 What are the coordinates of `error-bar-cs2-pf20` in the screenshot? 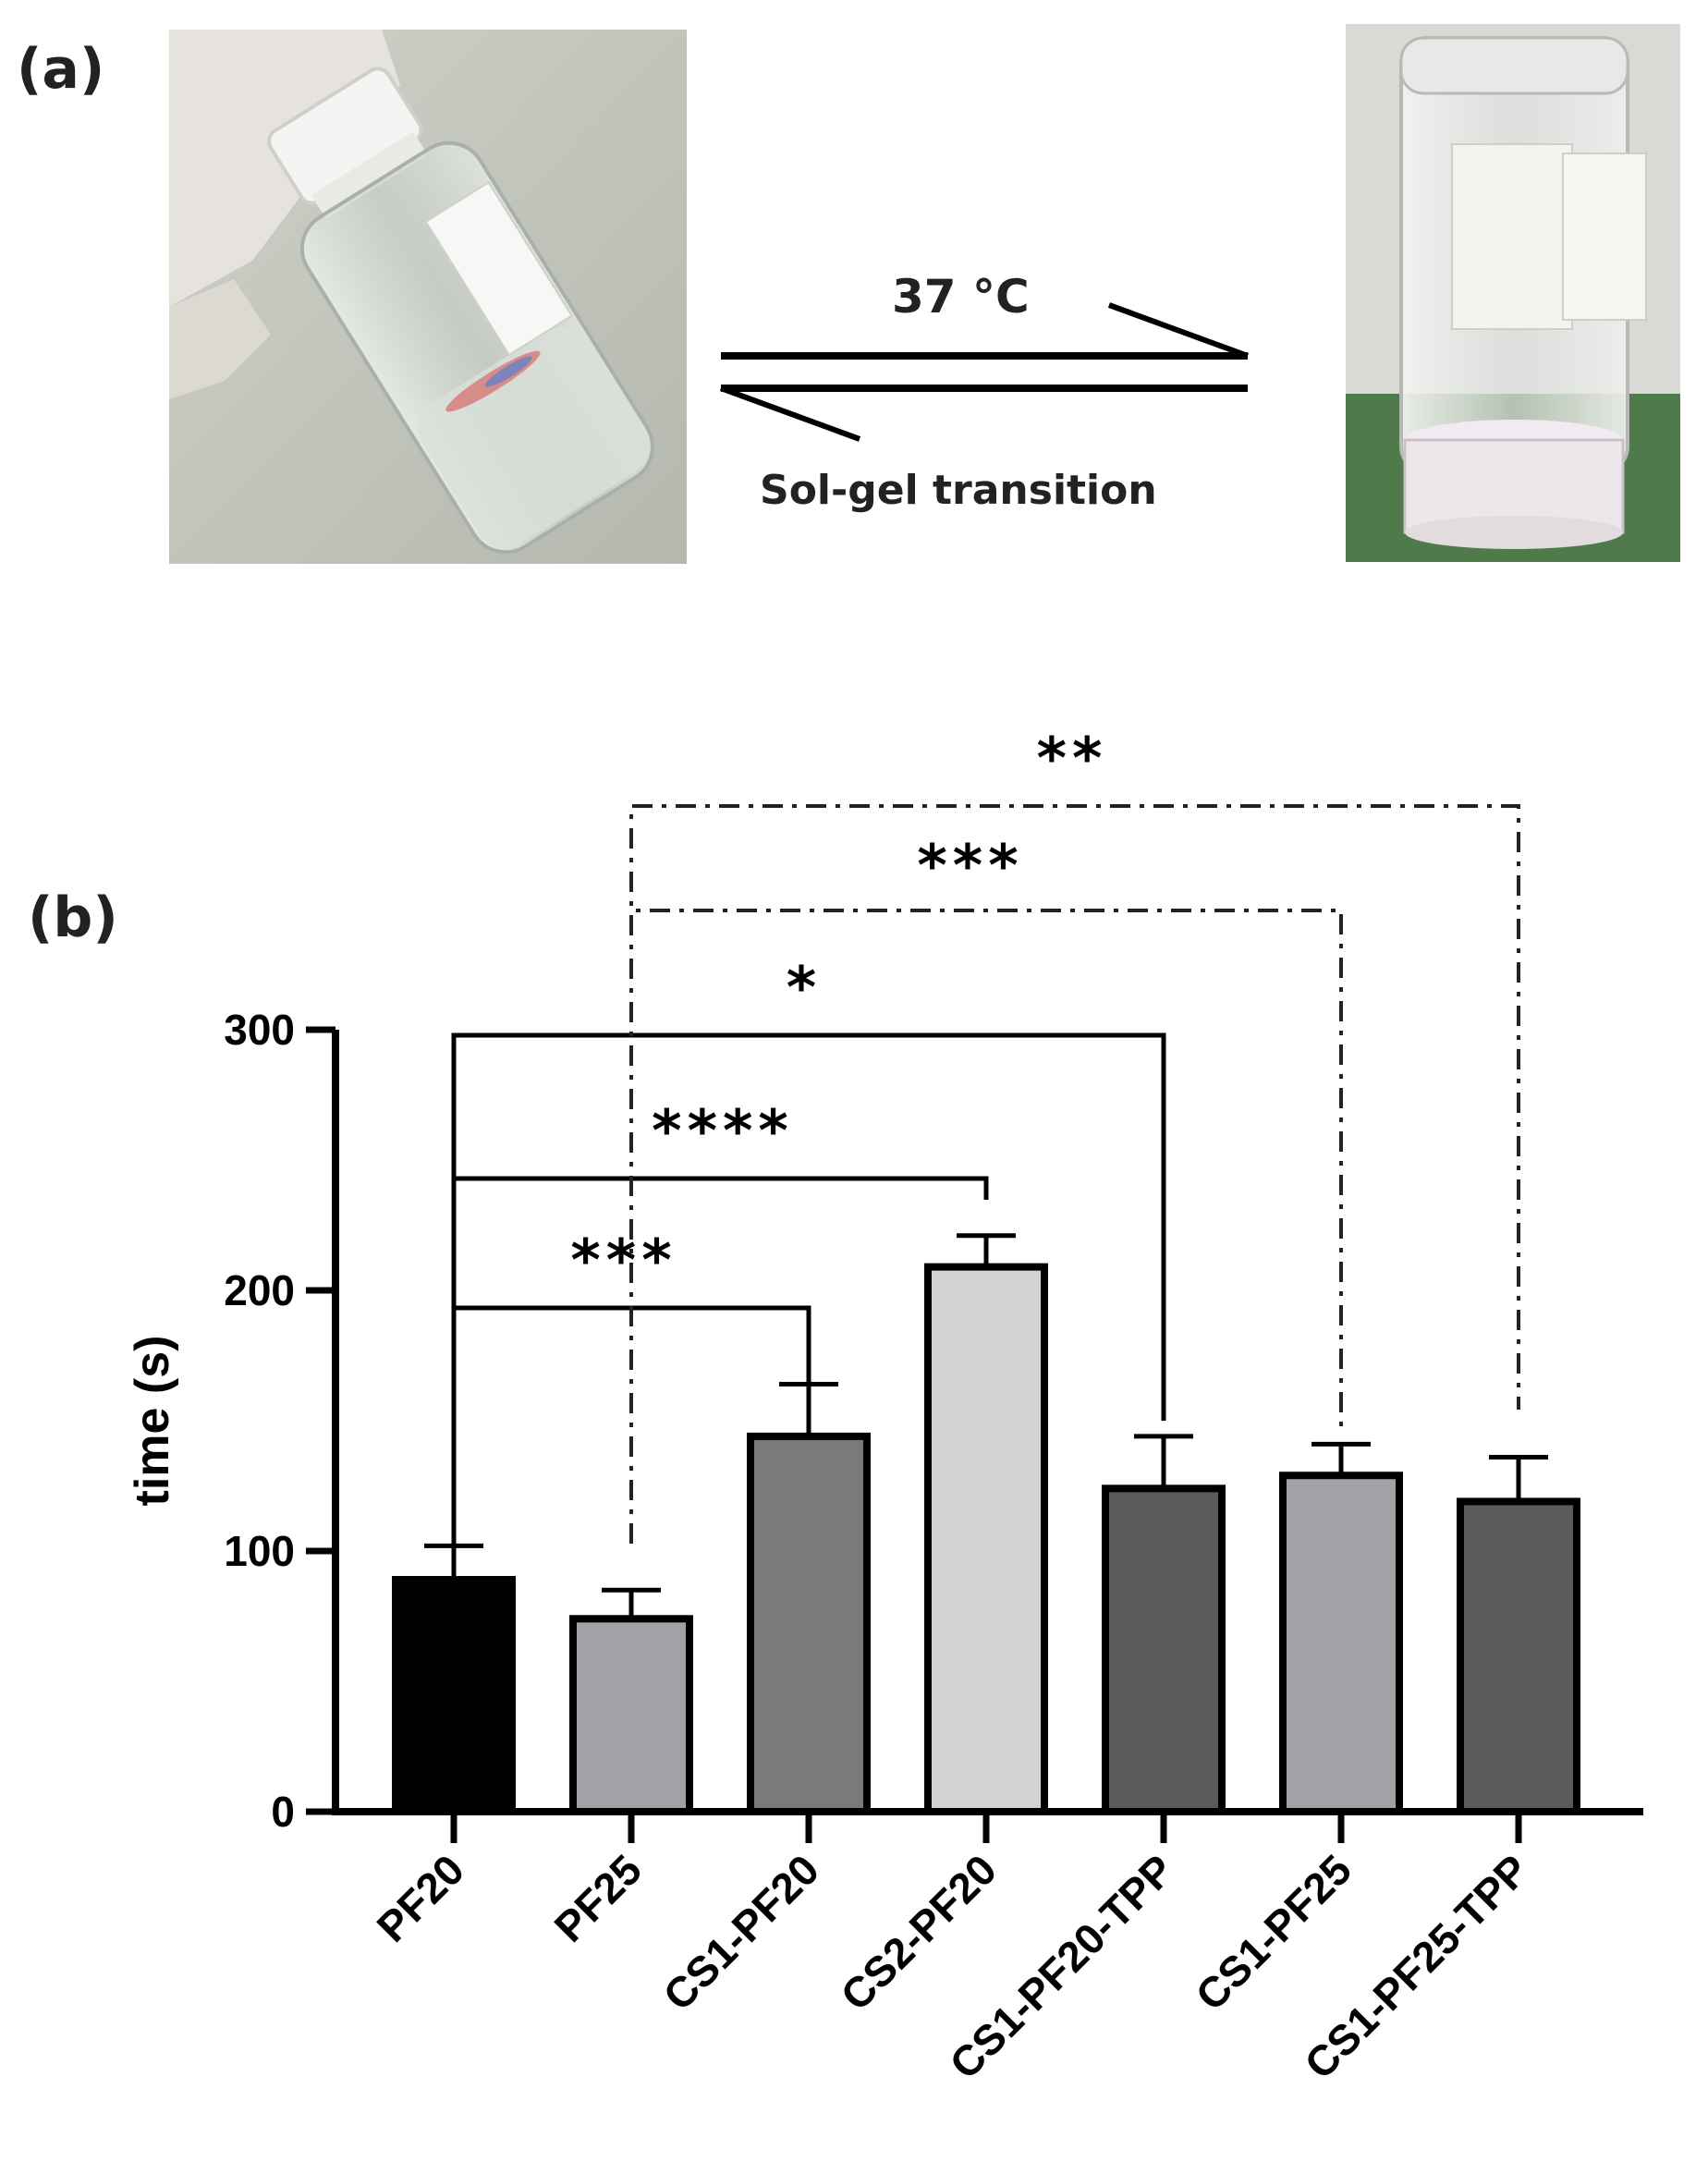 It's located at (986, 1250).